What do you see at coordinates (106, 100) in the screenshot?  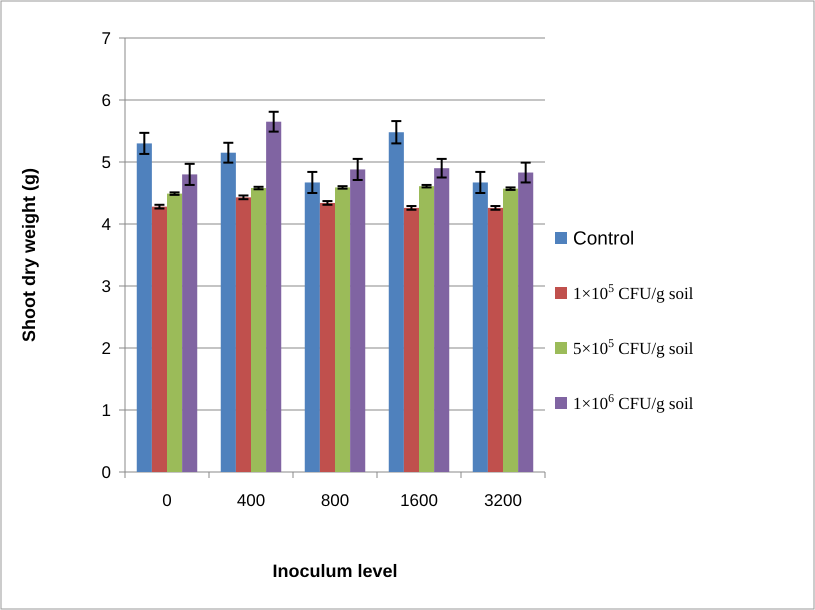 I see `y-tick-label: 6` at bounding box center [106, 100].